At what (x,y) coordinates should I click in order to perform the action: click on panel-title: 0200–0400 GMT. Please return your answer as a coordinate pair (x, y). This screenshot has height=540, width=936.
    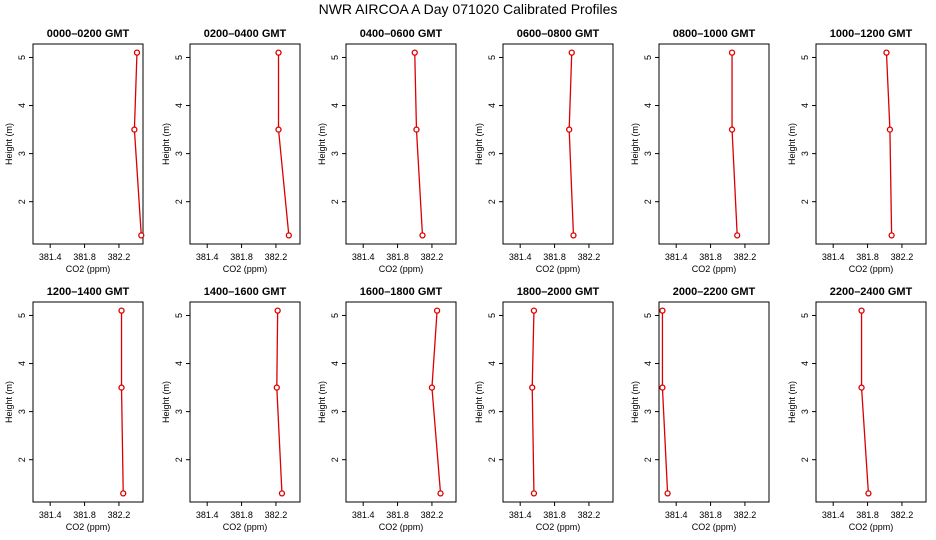
    Looking at the image, I should click on (245, 34).